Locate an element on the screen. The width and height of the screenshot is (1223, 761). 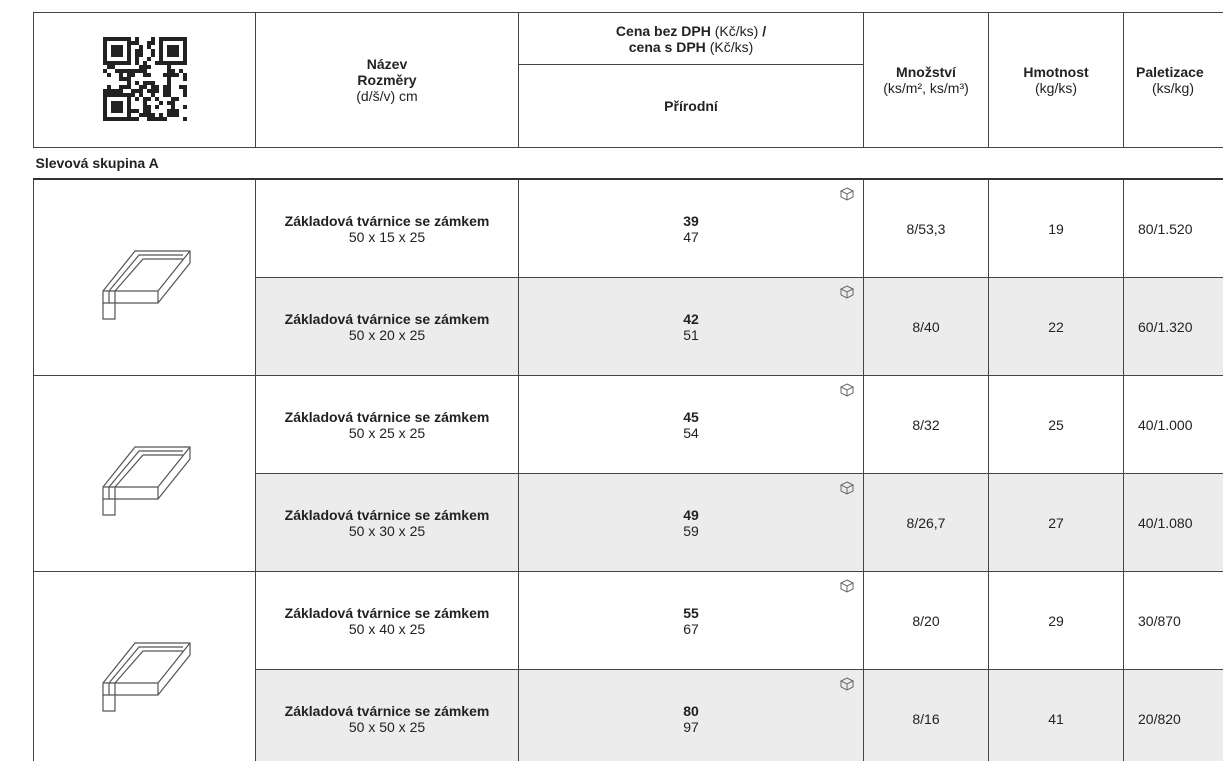
price-cell: 49 59 is located at coordinates (691, 522).